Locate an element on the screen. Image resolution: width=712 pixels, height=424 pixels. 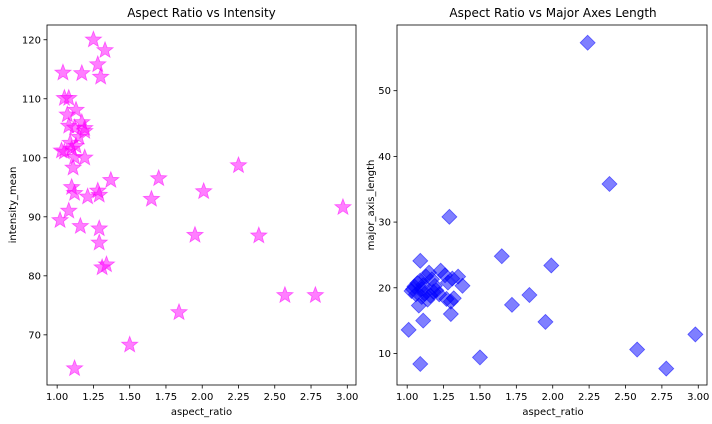
x-tick-label-intensity-6: 2.50 is located at coordinates (275, 397).